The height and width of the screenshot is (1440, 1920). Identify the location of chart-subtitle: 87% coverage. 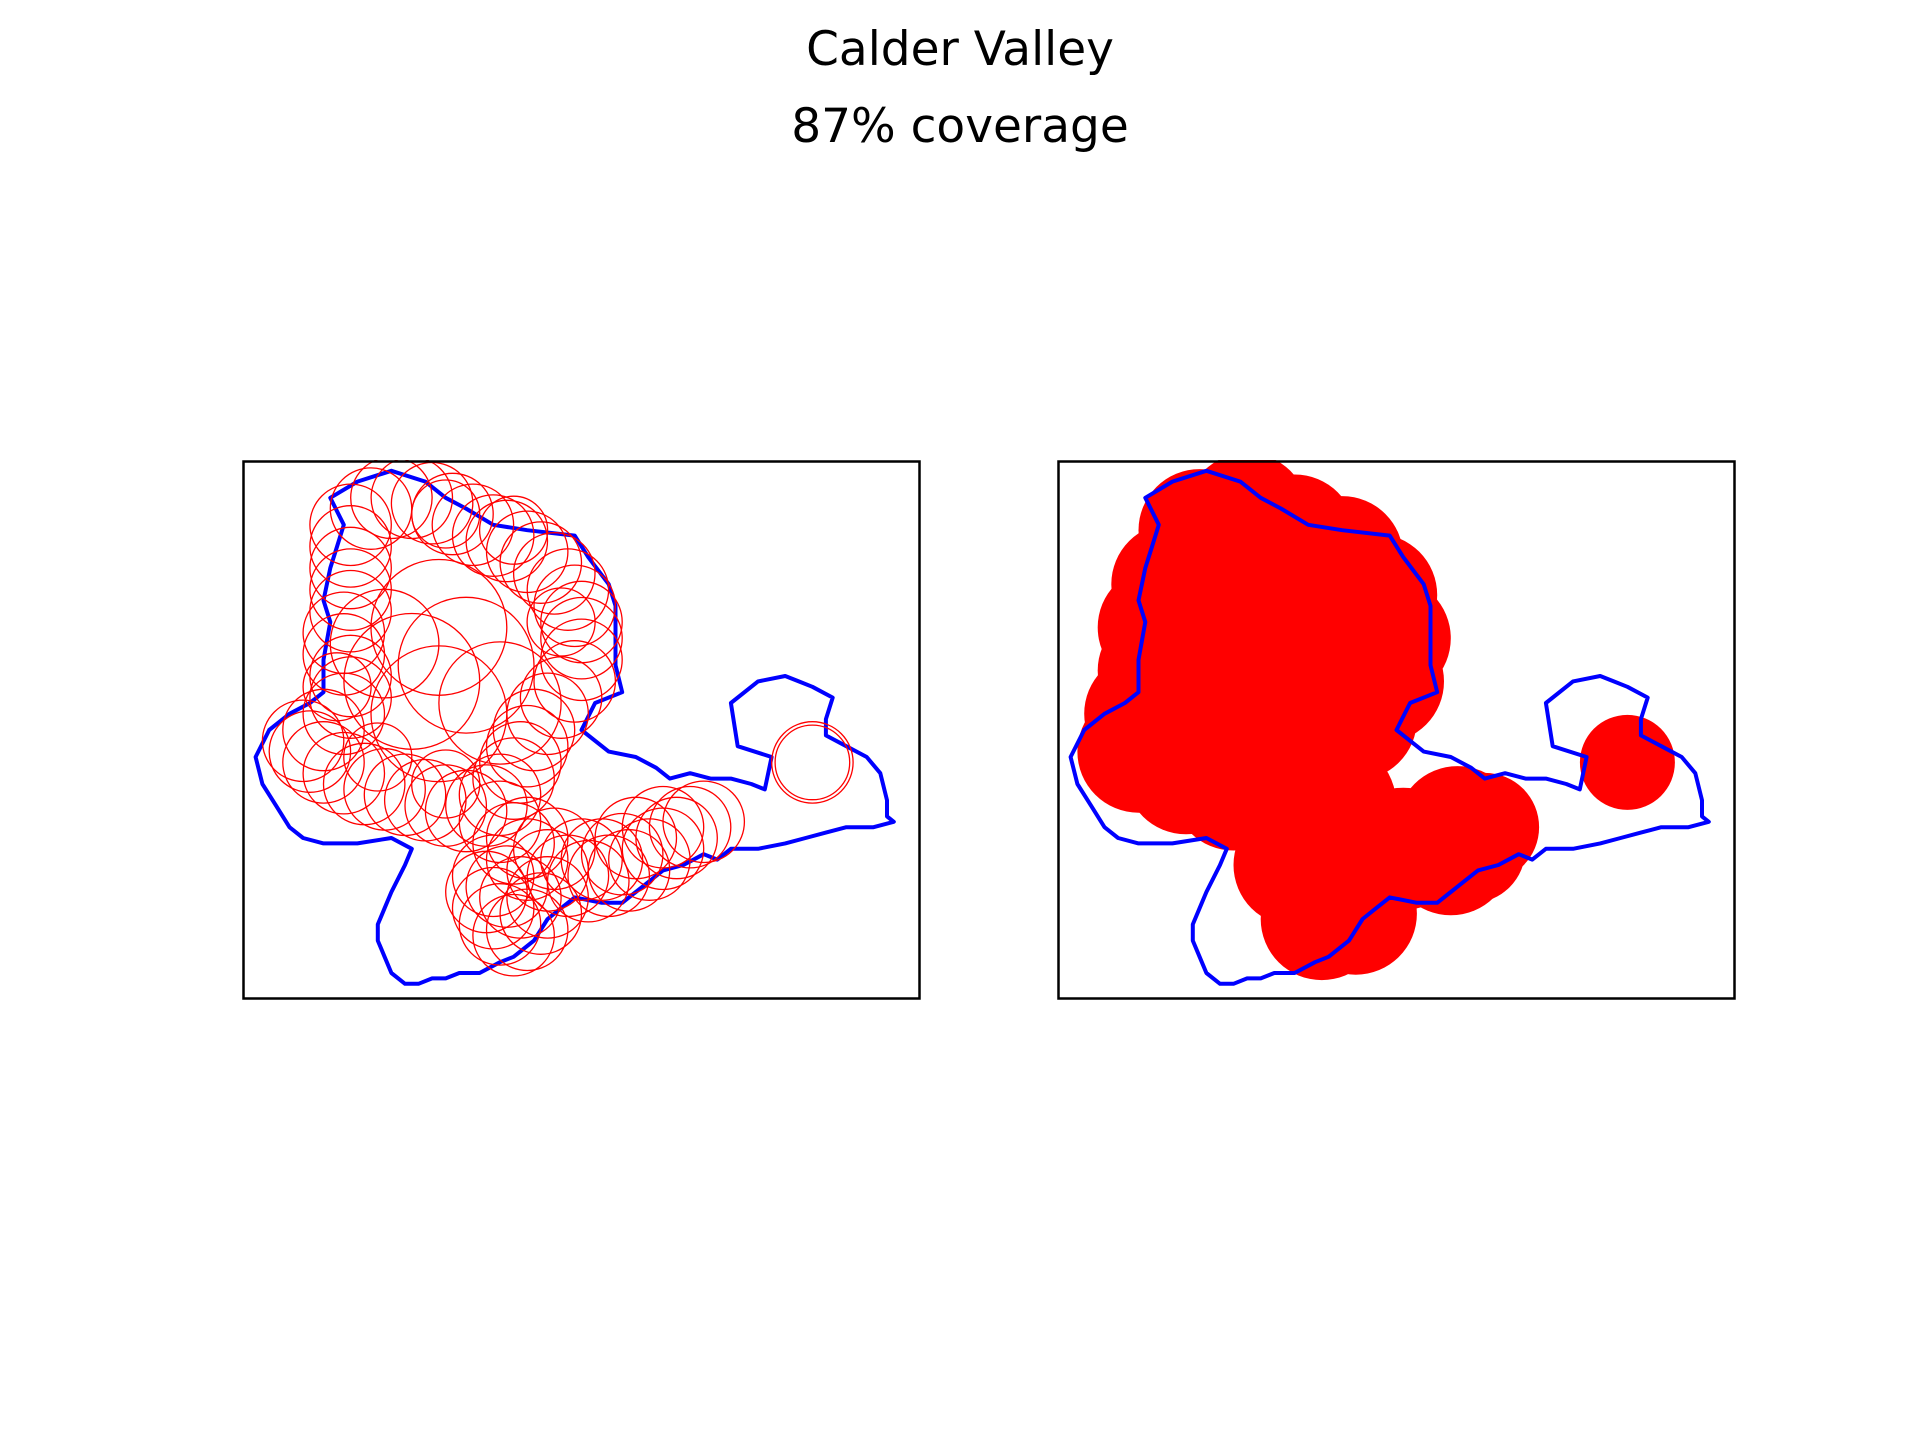
(960, 126).